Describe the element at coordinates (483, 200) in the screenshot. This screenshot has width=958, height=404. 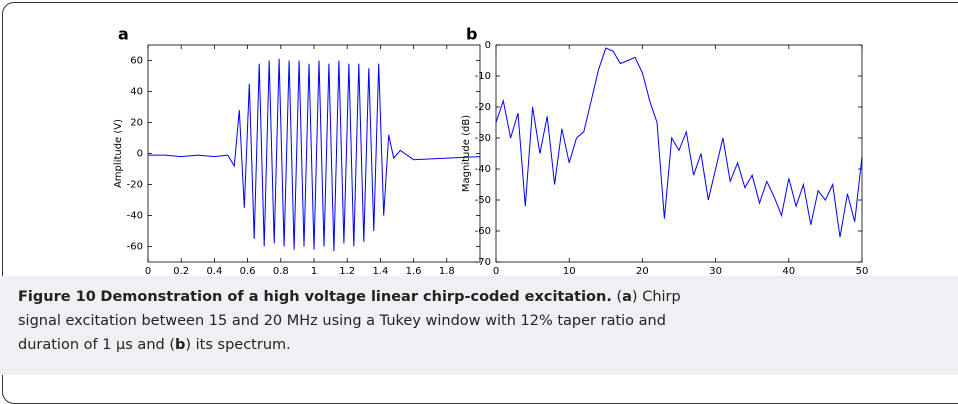
I see `y-tick-label: -50` at that location.